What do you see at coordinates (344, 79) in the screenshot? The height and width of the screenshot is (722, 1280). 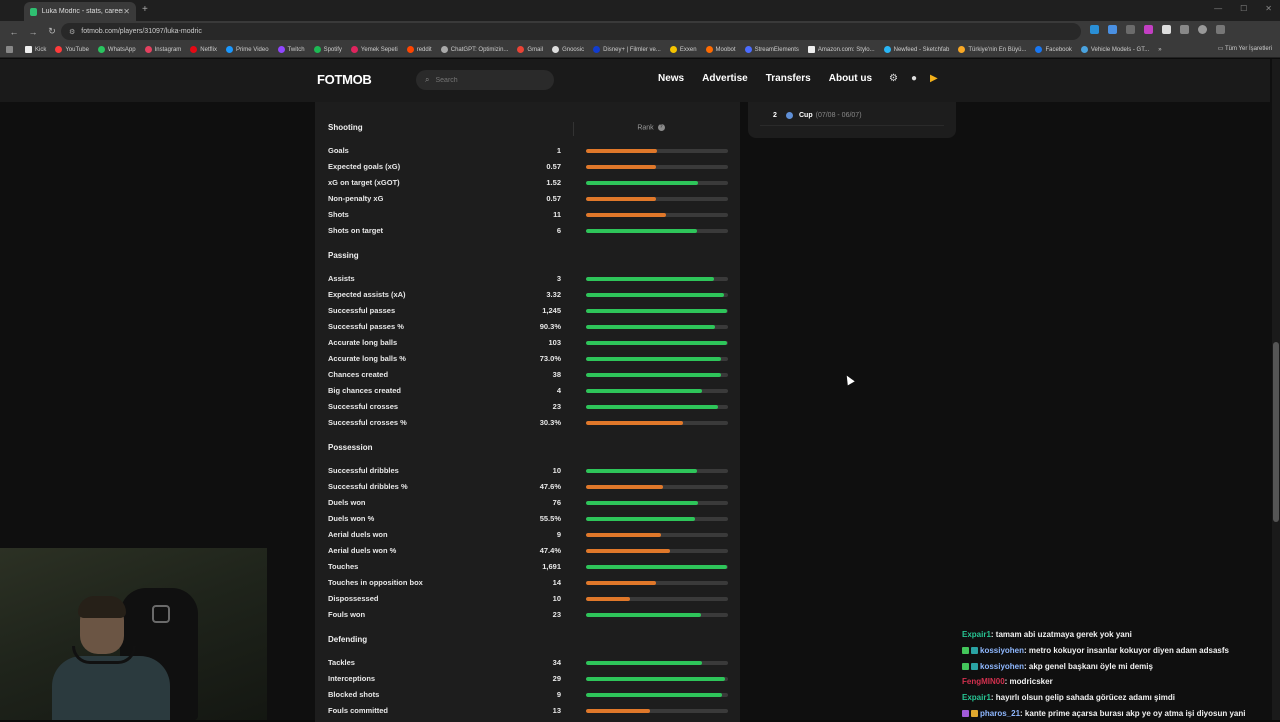 I see `fotmob-logo: FOTMOB` at bounding box center [344, 79].